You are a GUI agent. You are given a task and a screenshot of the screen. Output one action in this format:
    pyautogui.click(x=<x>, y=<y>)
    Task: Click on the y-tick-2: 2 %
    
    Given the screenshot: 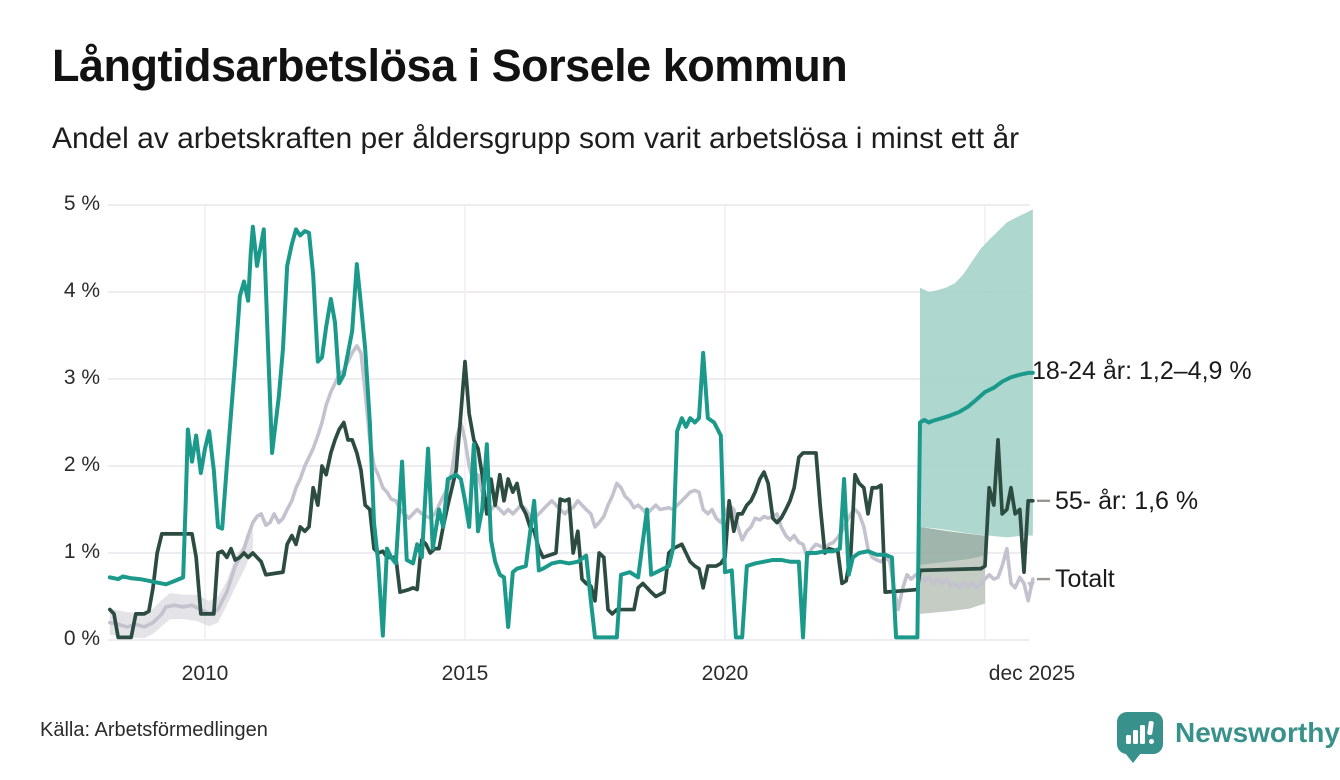 What is the action you would take?
    pyautogui.click(x=81, y=464)
    